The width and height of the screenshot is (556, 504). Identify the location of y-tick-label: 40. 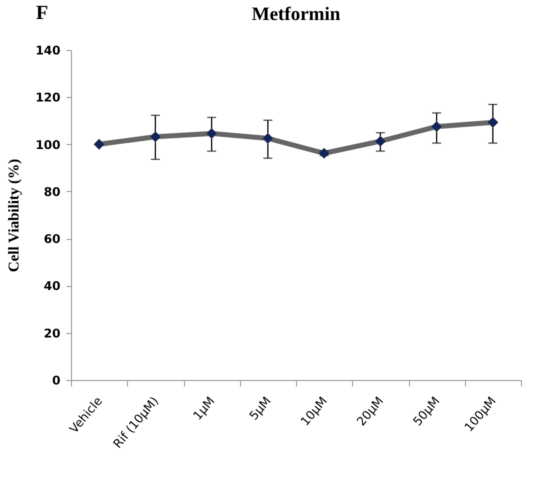
(52, 286).